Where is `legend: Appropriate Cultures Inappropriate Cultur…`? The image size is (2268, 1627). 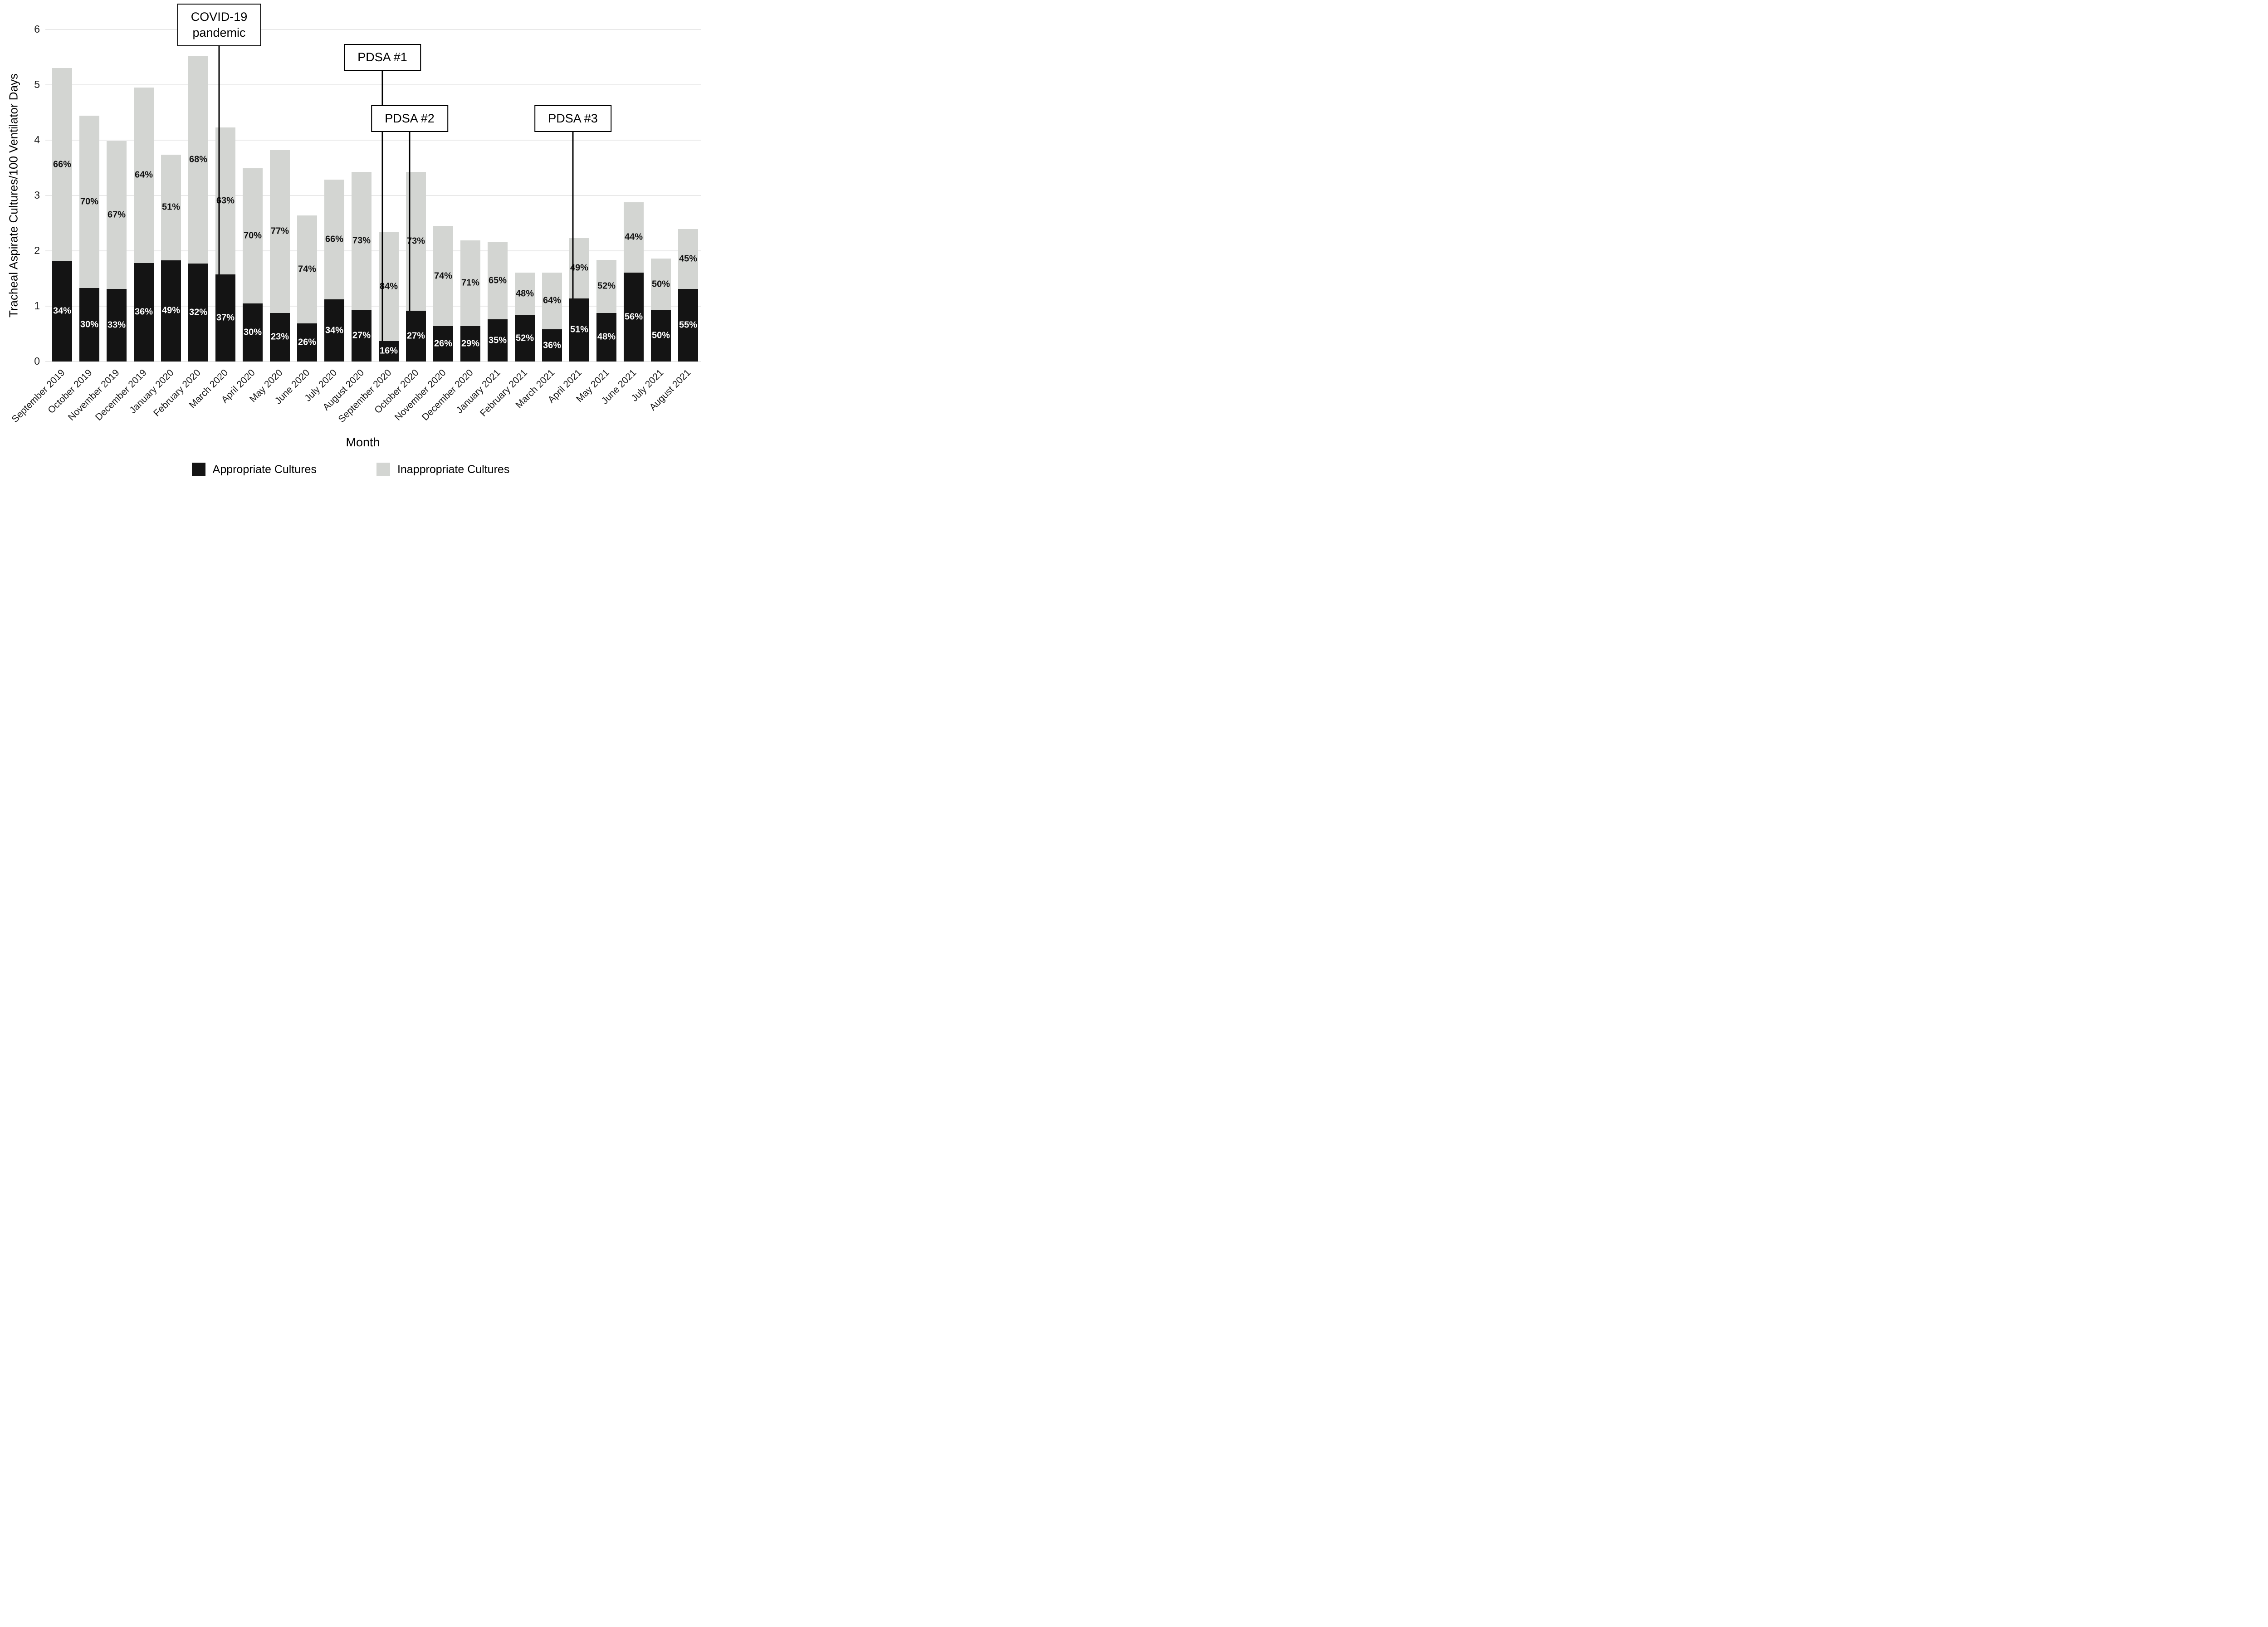 legend: Appropriate Cultures Inappropriate Cultur… is located at coordinates (351, 470).